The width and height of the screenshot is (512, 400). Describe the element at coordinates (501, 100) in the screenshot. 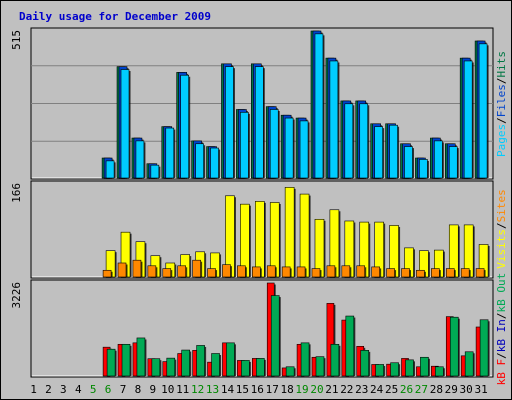

I see `legend-item: Files` at that location.